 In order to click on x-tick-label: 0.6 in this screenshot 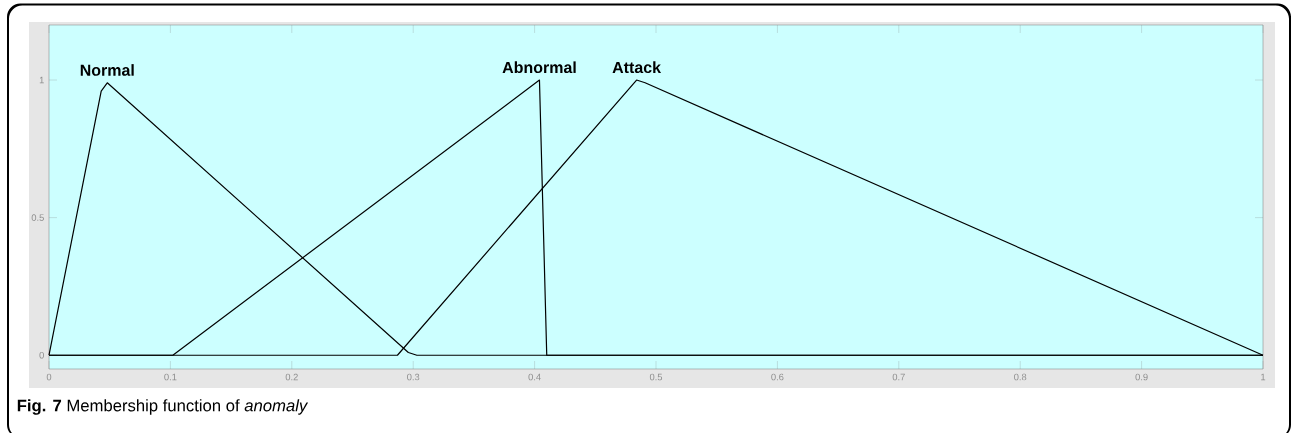, I will do `click(777, 377)`.